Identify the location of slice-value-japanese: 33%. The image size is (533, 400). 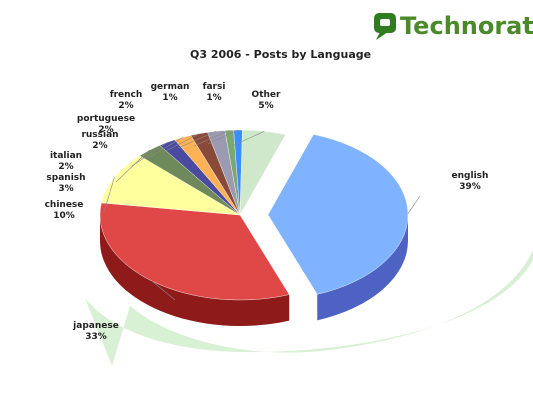
(96, 337).